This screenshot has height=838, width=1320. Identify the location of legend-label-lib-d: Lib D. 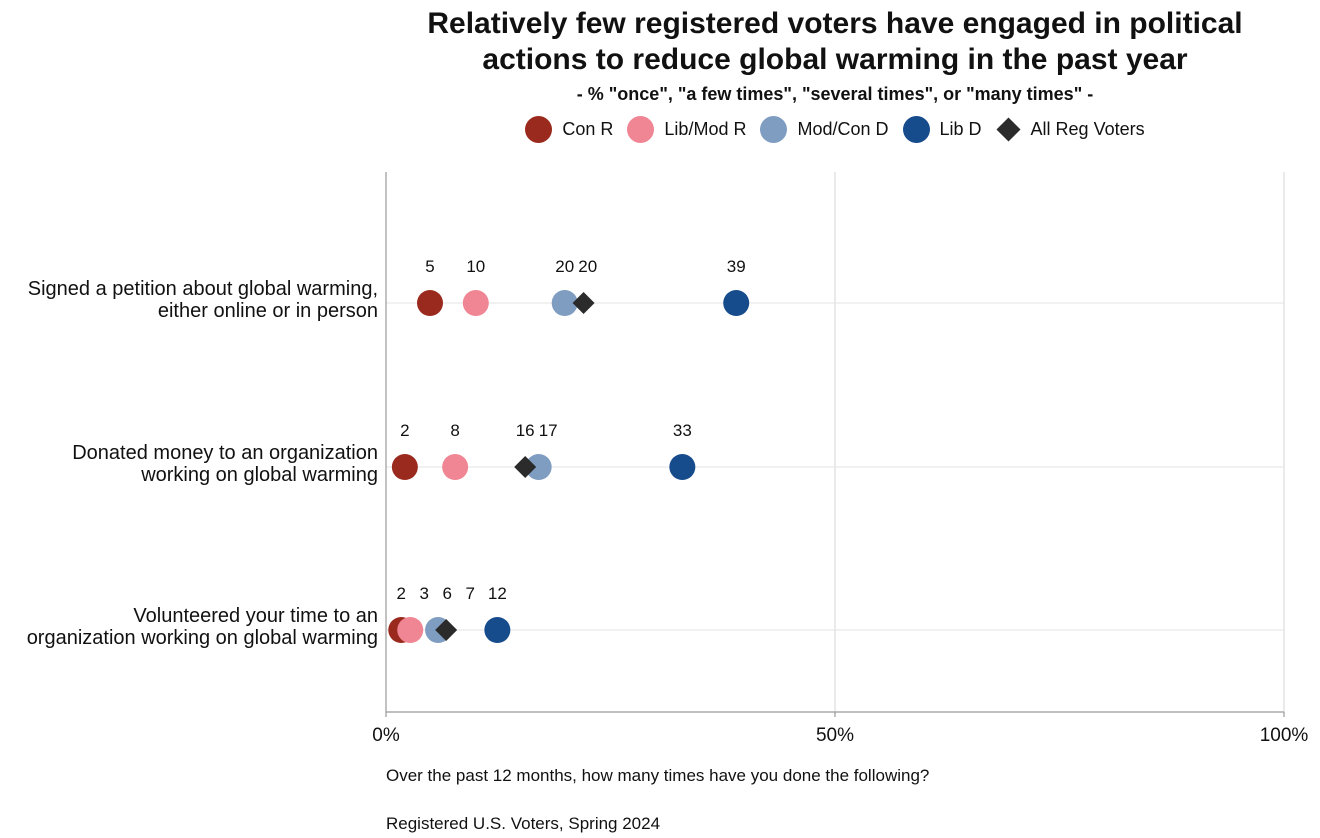
(960, 129).